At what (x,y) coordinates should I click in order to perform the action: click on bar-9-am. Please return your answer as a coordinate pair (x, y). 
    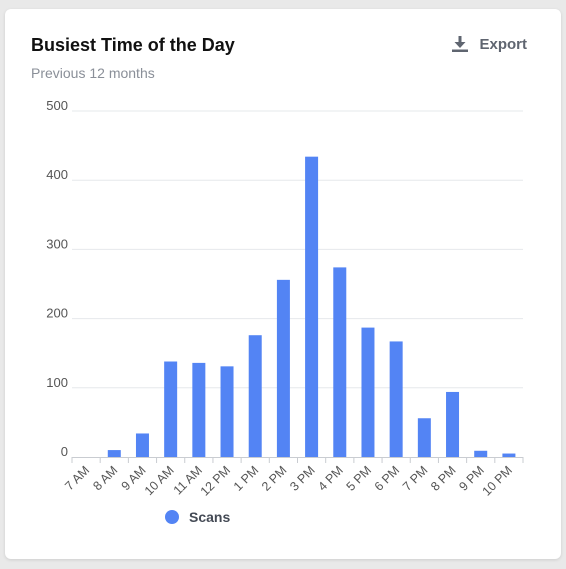
    Looking at the image, I should click on (142, 445).